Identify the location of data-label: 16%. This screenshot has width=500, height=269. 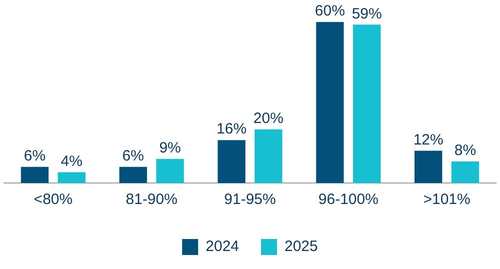
(231, 129).